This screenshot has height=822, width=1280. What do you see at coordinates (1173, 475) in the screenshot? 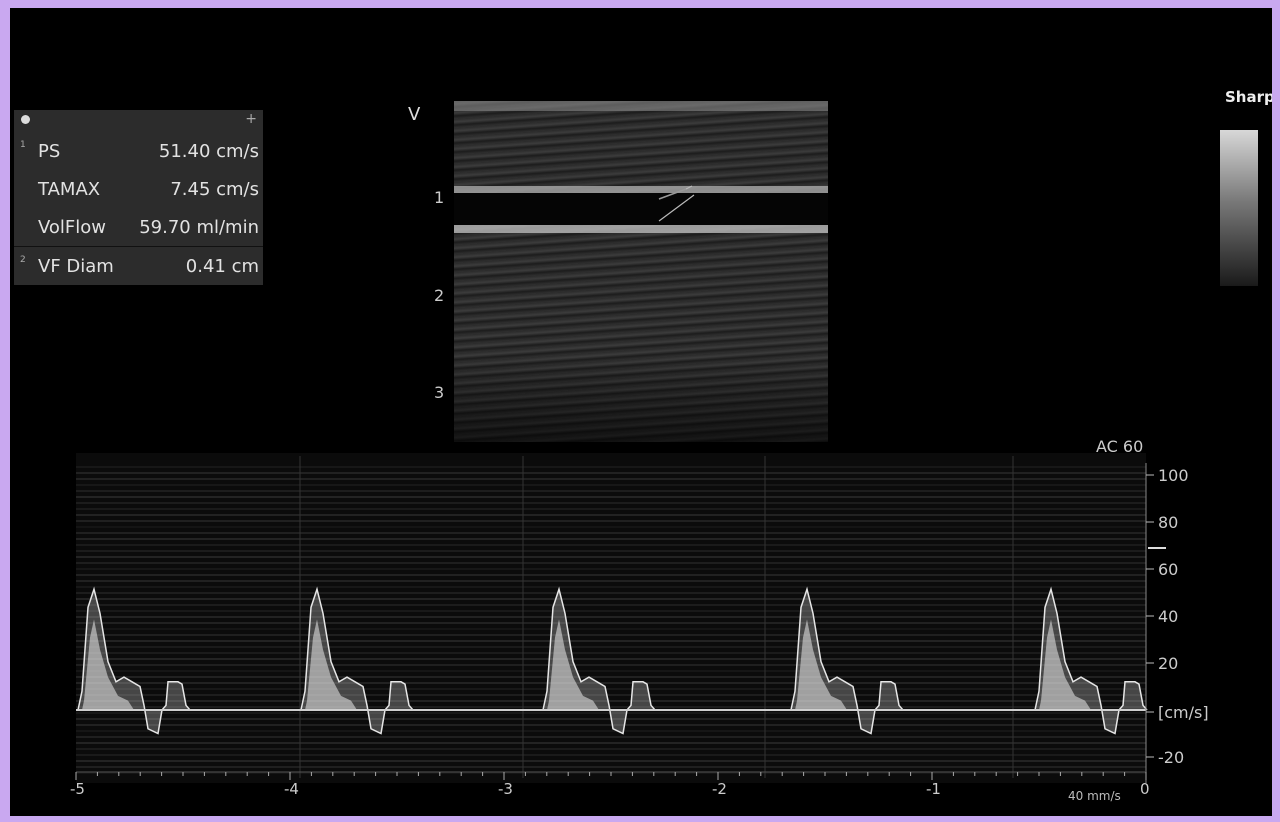
I see `velocity-tick-label: 100` at bounding box center [1173, 475].